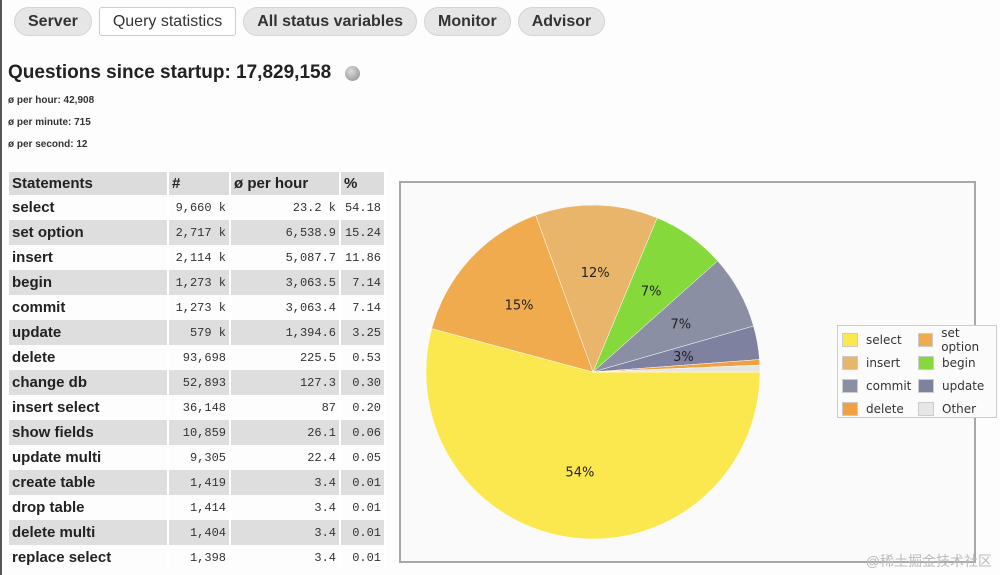 The height and width of the screenshot is (575, 1000). What do you see at coordinates (286, 407) in the screenshot?
I see `per-hour: 87` at bounding box center [286, 407].